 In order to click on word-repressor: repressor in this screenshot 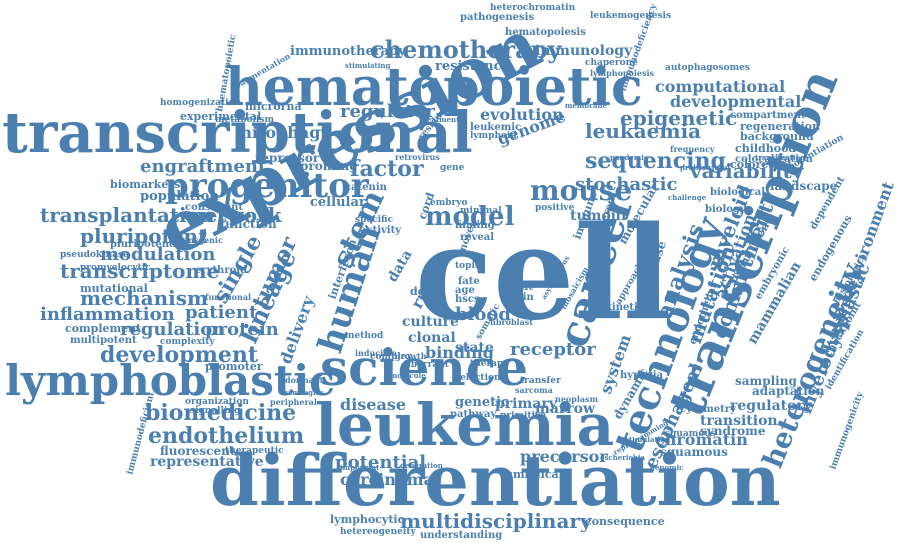, I will do `click(287, 158)`.